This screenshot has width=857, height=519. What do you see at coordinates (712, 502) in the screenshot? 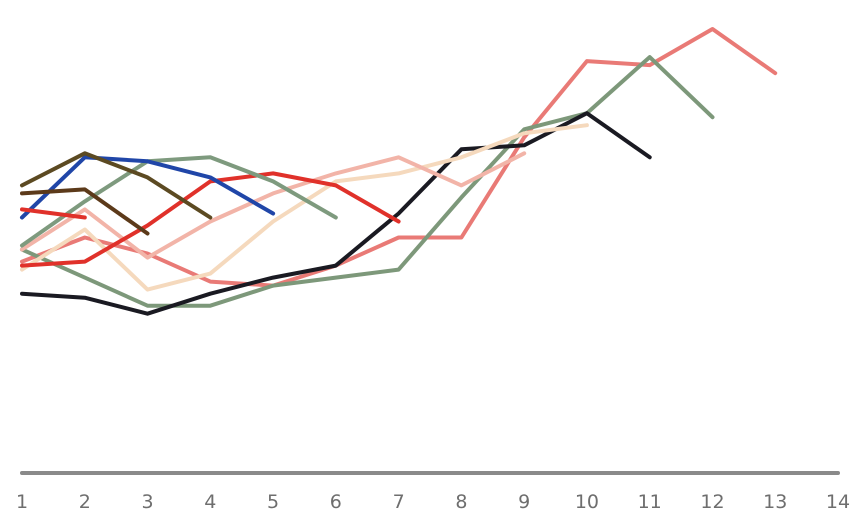
I see `x-tick-label: 12` at bounding box center [712, 502].